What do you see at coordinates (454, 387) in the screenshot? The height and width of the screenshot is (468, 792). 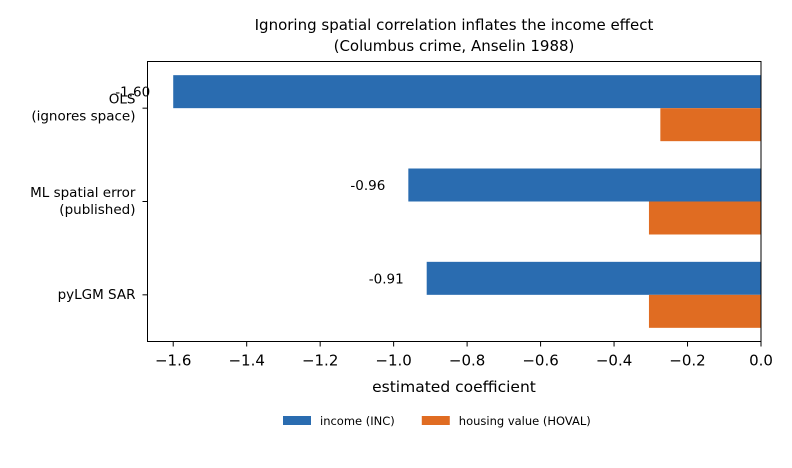 I see `x-axis-label: estimated coefficient` at bounding box center [454, 387].